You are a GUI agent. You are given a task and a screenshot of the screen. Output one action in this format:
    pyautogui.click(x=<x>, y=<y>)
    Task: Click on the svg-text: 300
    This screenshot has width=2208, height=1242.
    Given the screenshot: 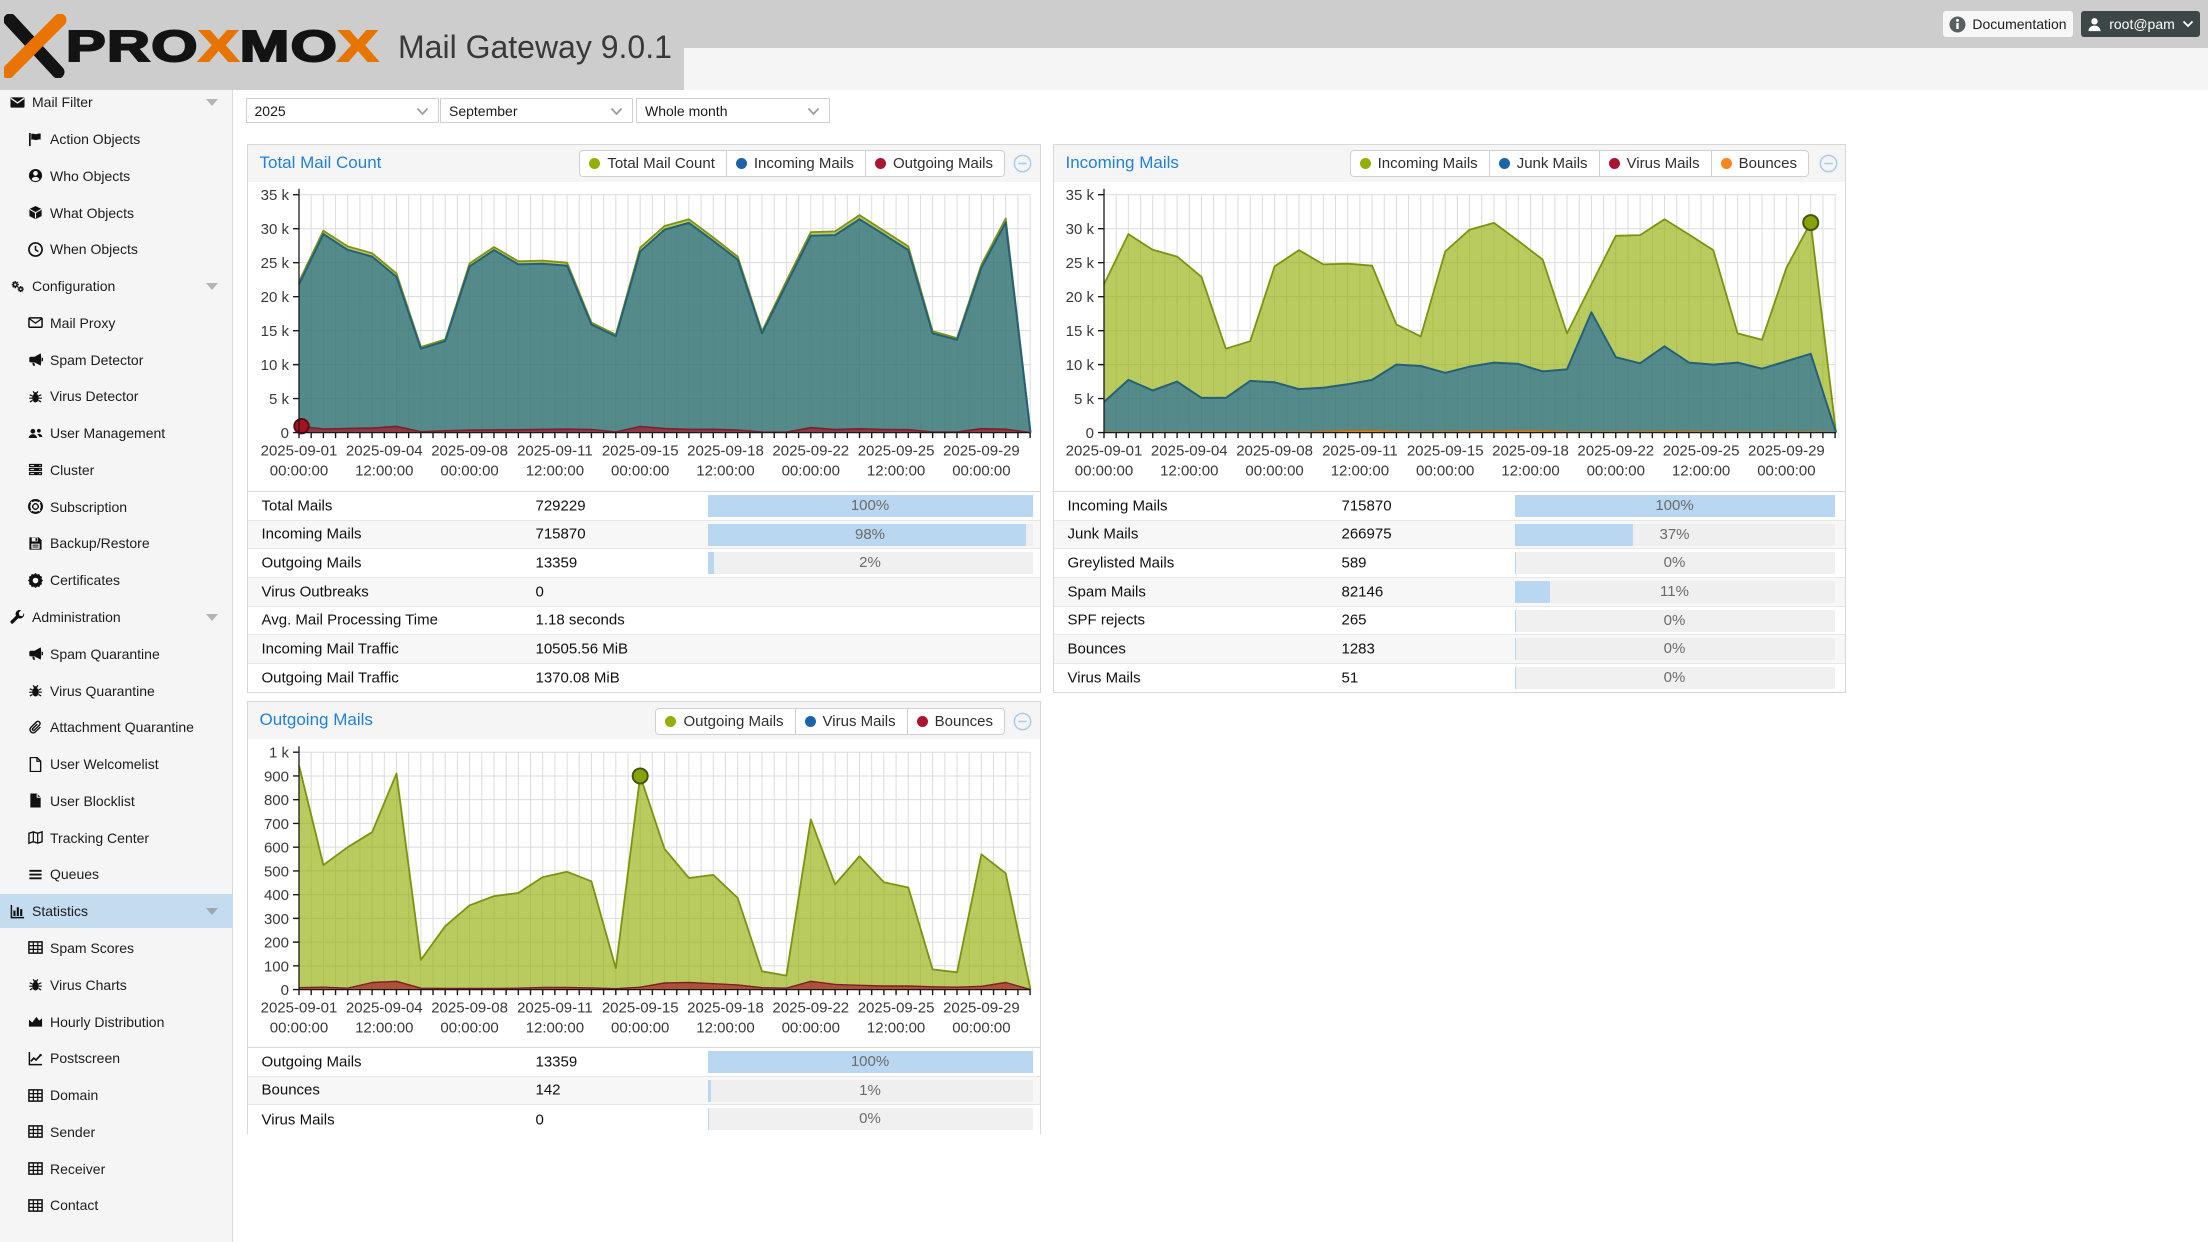 What is the action you would take?
    pyautogui.click(x=275, y=919)
    